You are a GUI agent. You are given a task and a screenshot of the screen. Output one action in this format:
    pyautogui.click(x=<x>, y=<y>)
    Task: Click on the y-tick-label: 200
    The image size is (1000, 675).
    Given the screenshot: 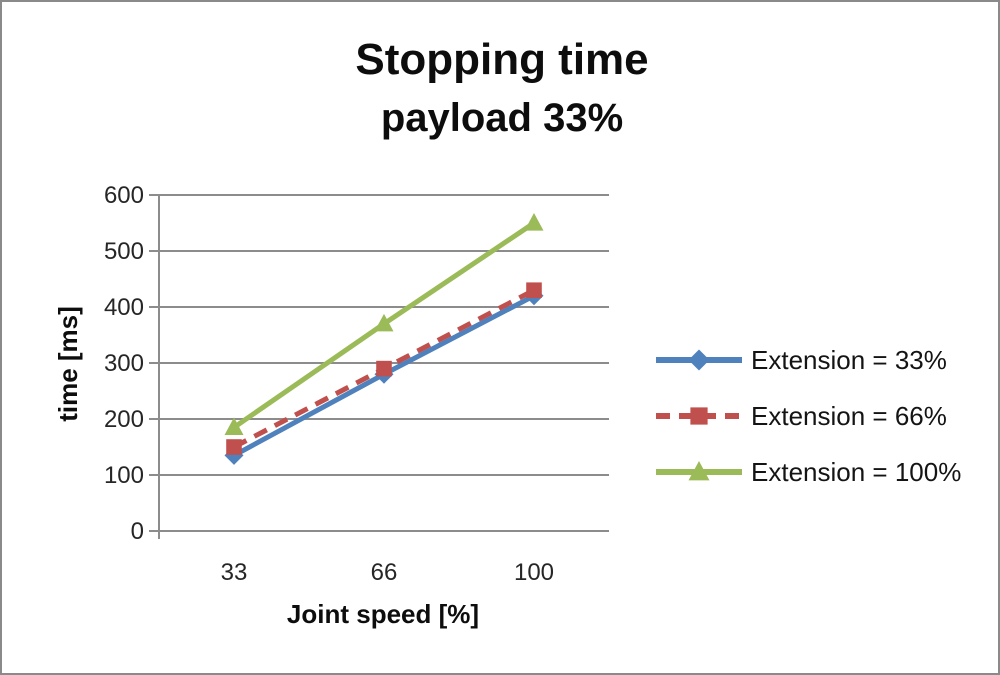 What is the action you would take?
    pyautogui.click(x=124, y=419)
    